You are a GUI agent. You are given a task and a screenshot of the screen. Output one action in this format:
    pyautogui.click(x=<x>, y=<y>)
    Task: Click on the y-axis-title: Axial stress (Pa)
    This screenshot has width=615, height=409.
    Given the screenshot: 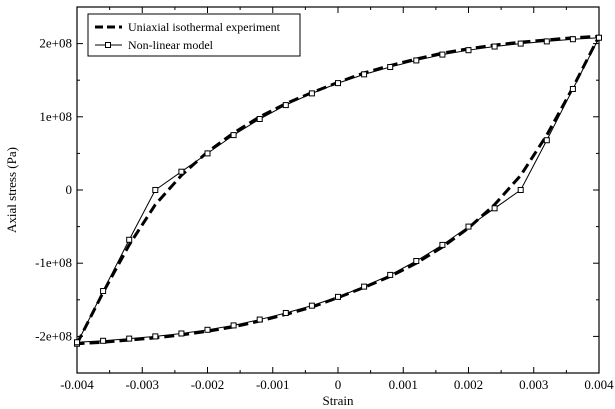 What is the action you would take?
    pyautogui.click(x=11, y=190)
    